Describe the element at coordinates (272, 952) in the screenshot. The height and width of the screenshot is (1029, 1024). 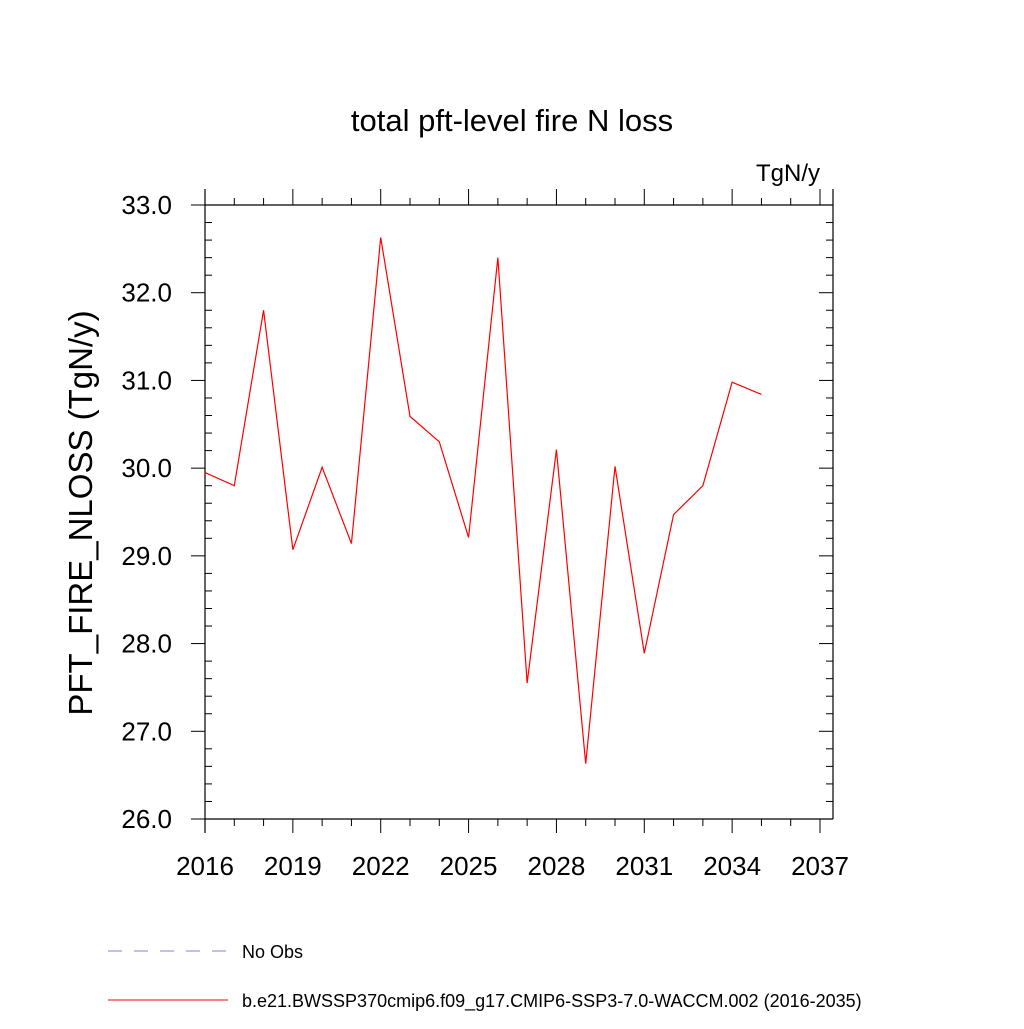
I see `legend-label: No Obs` at that location.